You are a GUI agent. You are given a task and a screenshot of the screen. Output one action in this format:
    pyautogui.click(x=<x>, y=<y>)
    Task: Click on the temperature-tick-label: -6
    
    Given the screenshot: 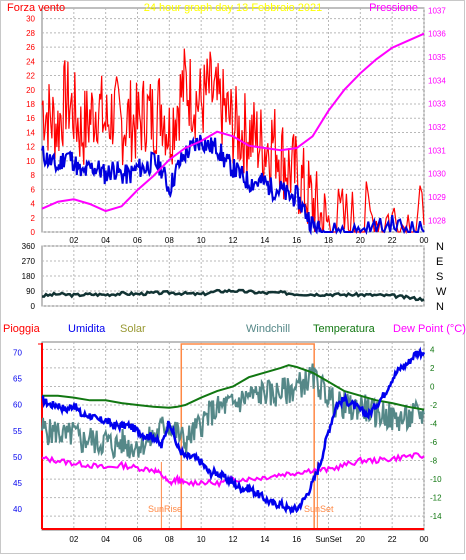 What is the action you would take?
    pyautogui.click(x=434, y=442)
    